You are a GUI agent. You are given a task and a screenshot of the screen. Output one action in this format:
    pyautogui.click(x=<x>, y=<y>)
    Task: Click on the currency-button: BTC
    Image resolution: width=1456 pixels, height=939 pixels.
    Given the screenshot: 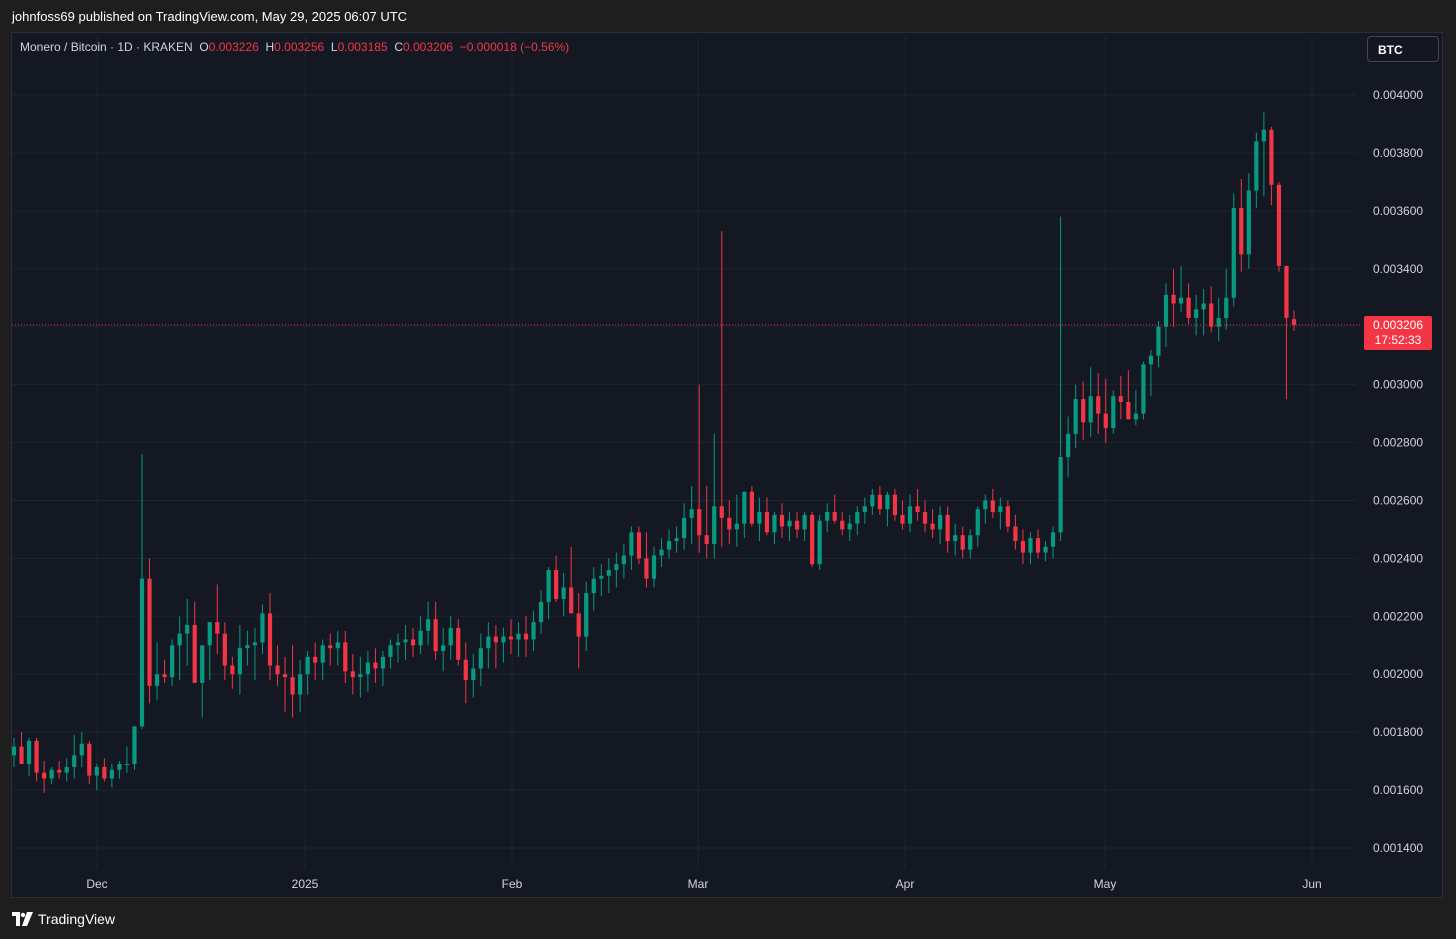 What is the action you would take?
    pyautogui.click(x=1403, y=49)
    